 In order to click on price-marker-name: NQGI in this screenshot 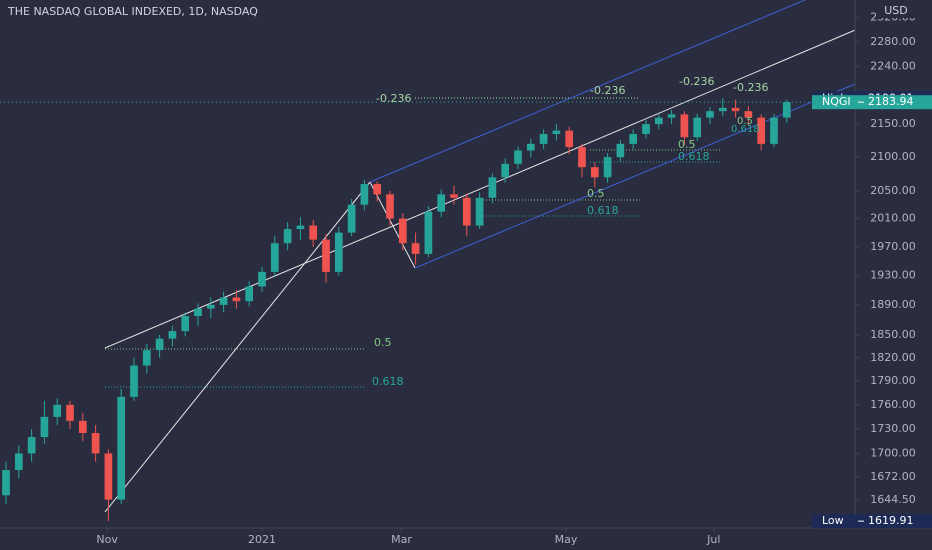, I will do `click(836, 101)`.